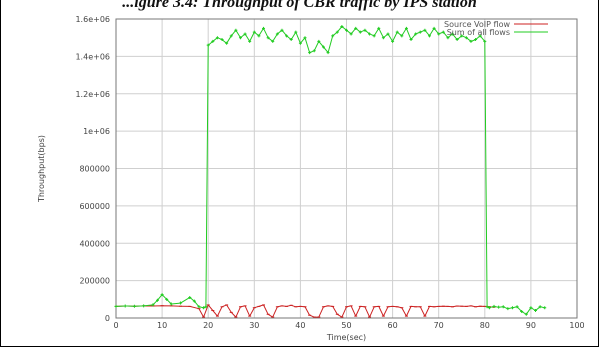 The height and width of the screenshot is (348, 599). Describe the element at coordinates (346, 325) in the screenshot. I see `x-tick-label: 50` at that location.